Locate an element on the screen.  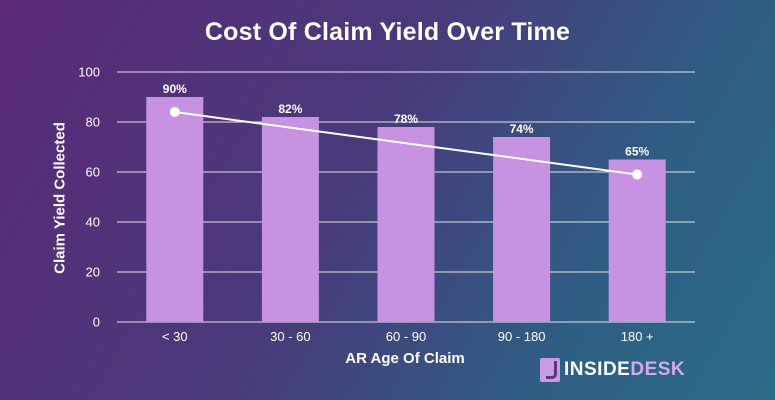
x-tick-label: 180 + is located at coordinates (637, 336).